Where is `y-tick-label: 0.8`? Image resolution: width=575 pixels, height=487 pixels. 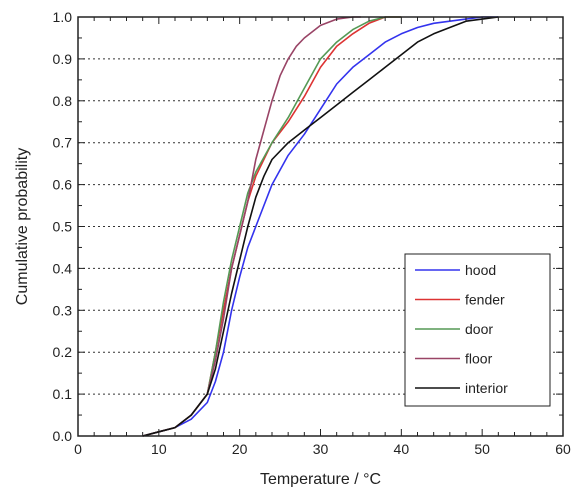 y-tick-label: 0.8 is located at coordinates (63, 101).